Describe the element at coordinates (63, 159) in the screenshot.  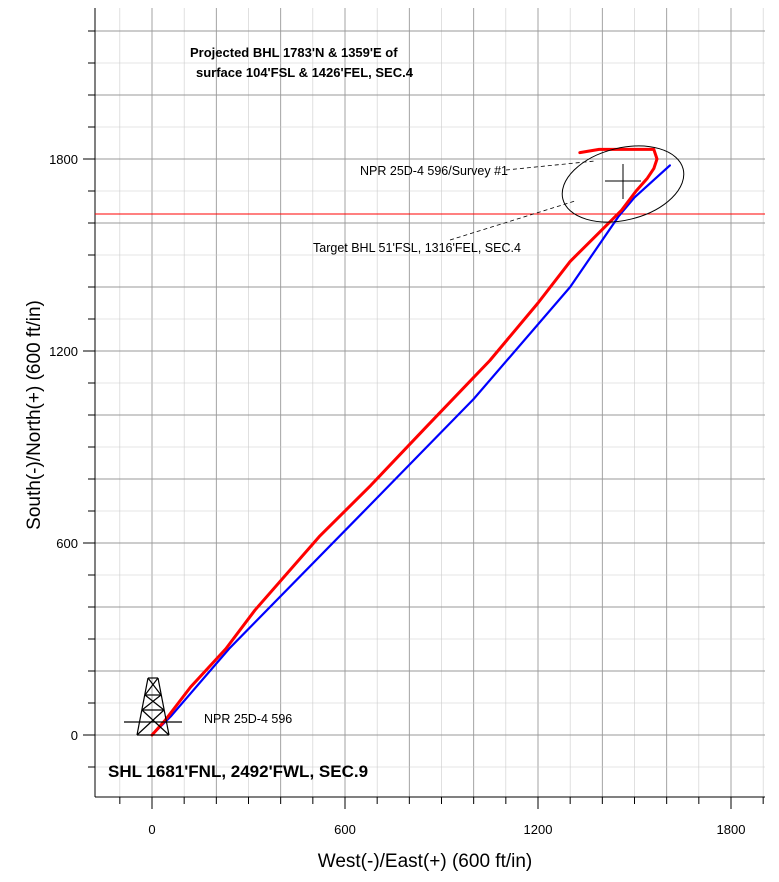
I see `y-tick-label: 1800` at that location.